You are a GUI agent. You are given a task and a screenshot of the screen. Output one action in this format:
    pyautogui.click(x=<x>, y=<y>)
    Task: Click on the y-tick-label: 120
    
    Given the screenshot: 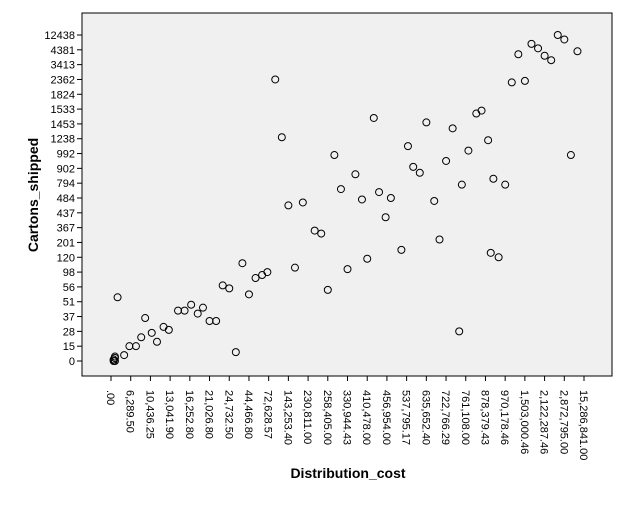 What is the action you would take?
    pyautogui.click(x=66, y=258)
    